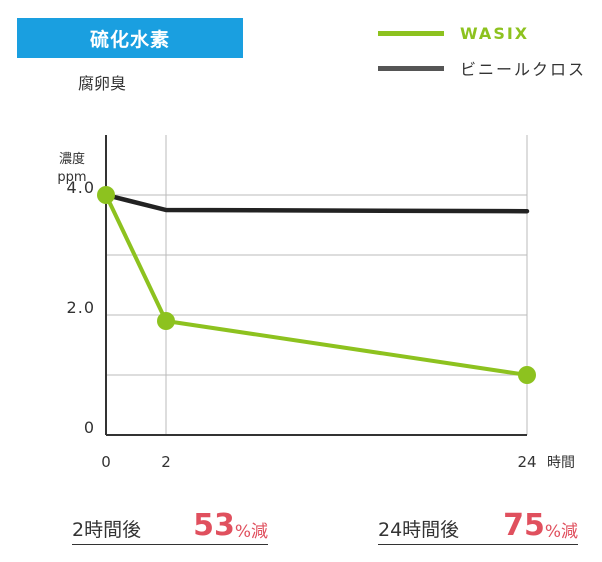 Image resolution: width=602 pixels, height=562 pixels. Describe the element at coordinates (453, 33) in the screenshot. I see `legend-item-wasix: WASIX` at that location.